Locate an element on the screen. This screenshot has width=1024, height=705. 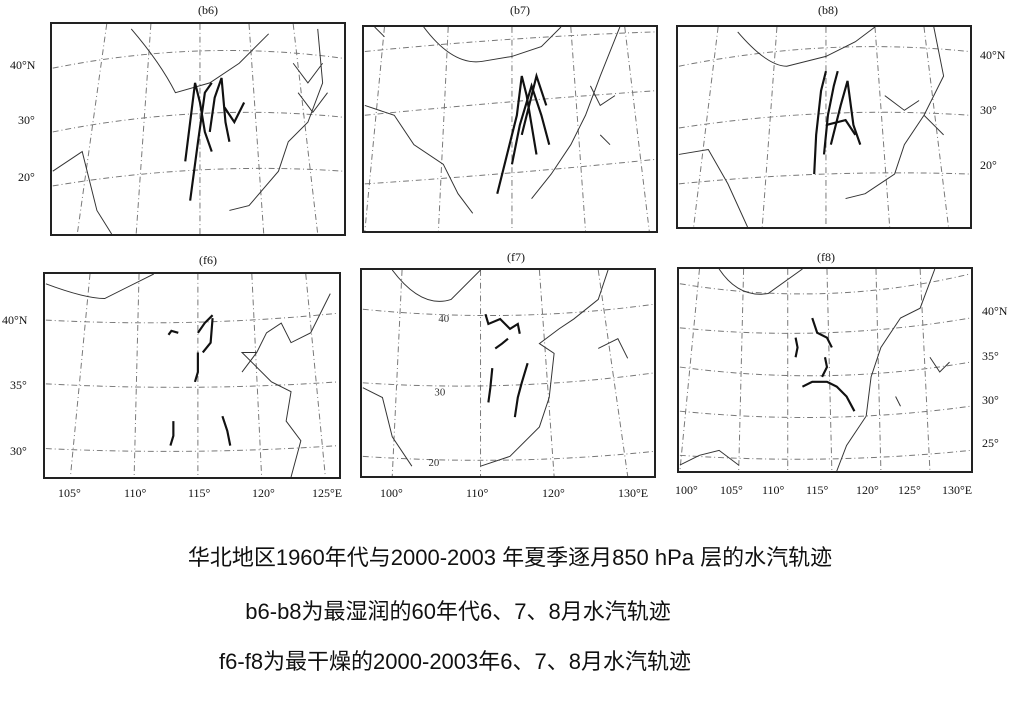
map-panel-b7 is located at coordinates (510, 129).